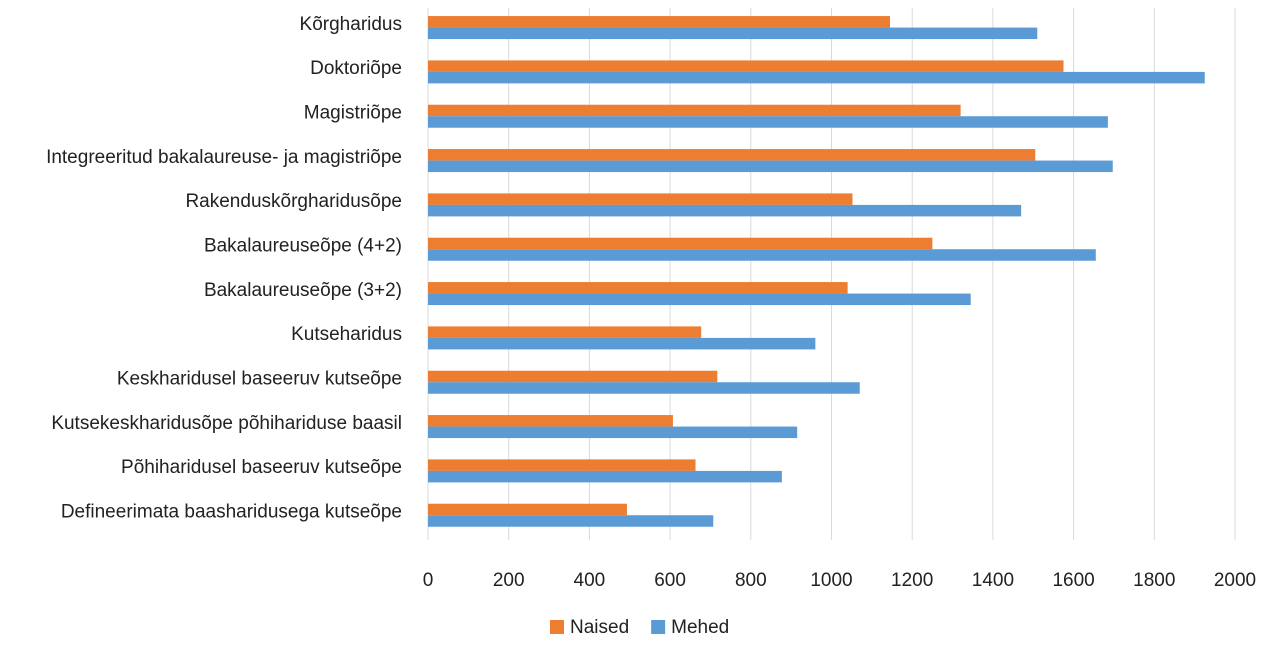 This screenshot has width=1266, height=646. What do you see at coordinates (293, 201) in the screenshot?
I see `category-label: Rakenduskõrgharidusõpe` at bounding box center [293, 201].